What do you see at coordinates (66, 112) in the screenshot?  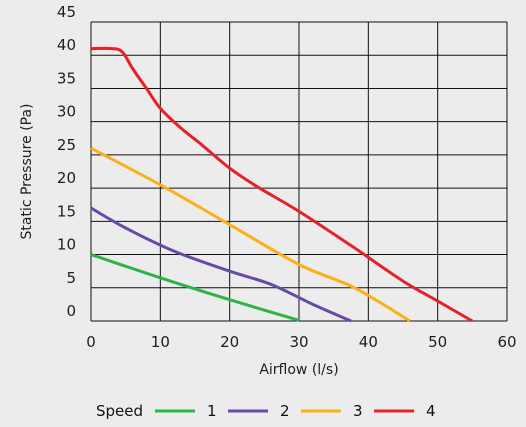 I see `y-tick-label: 30` at bounding box center [66, 112].